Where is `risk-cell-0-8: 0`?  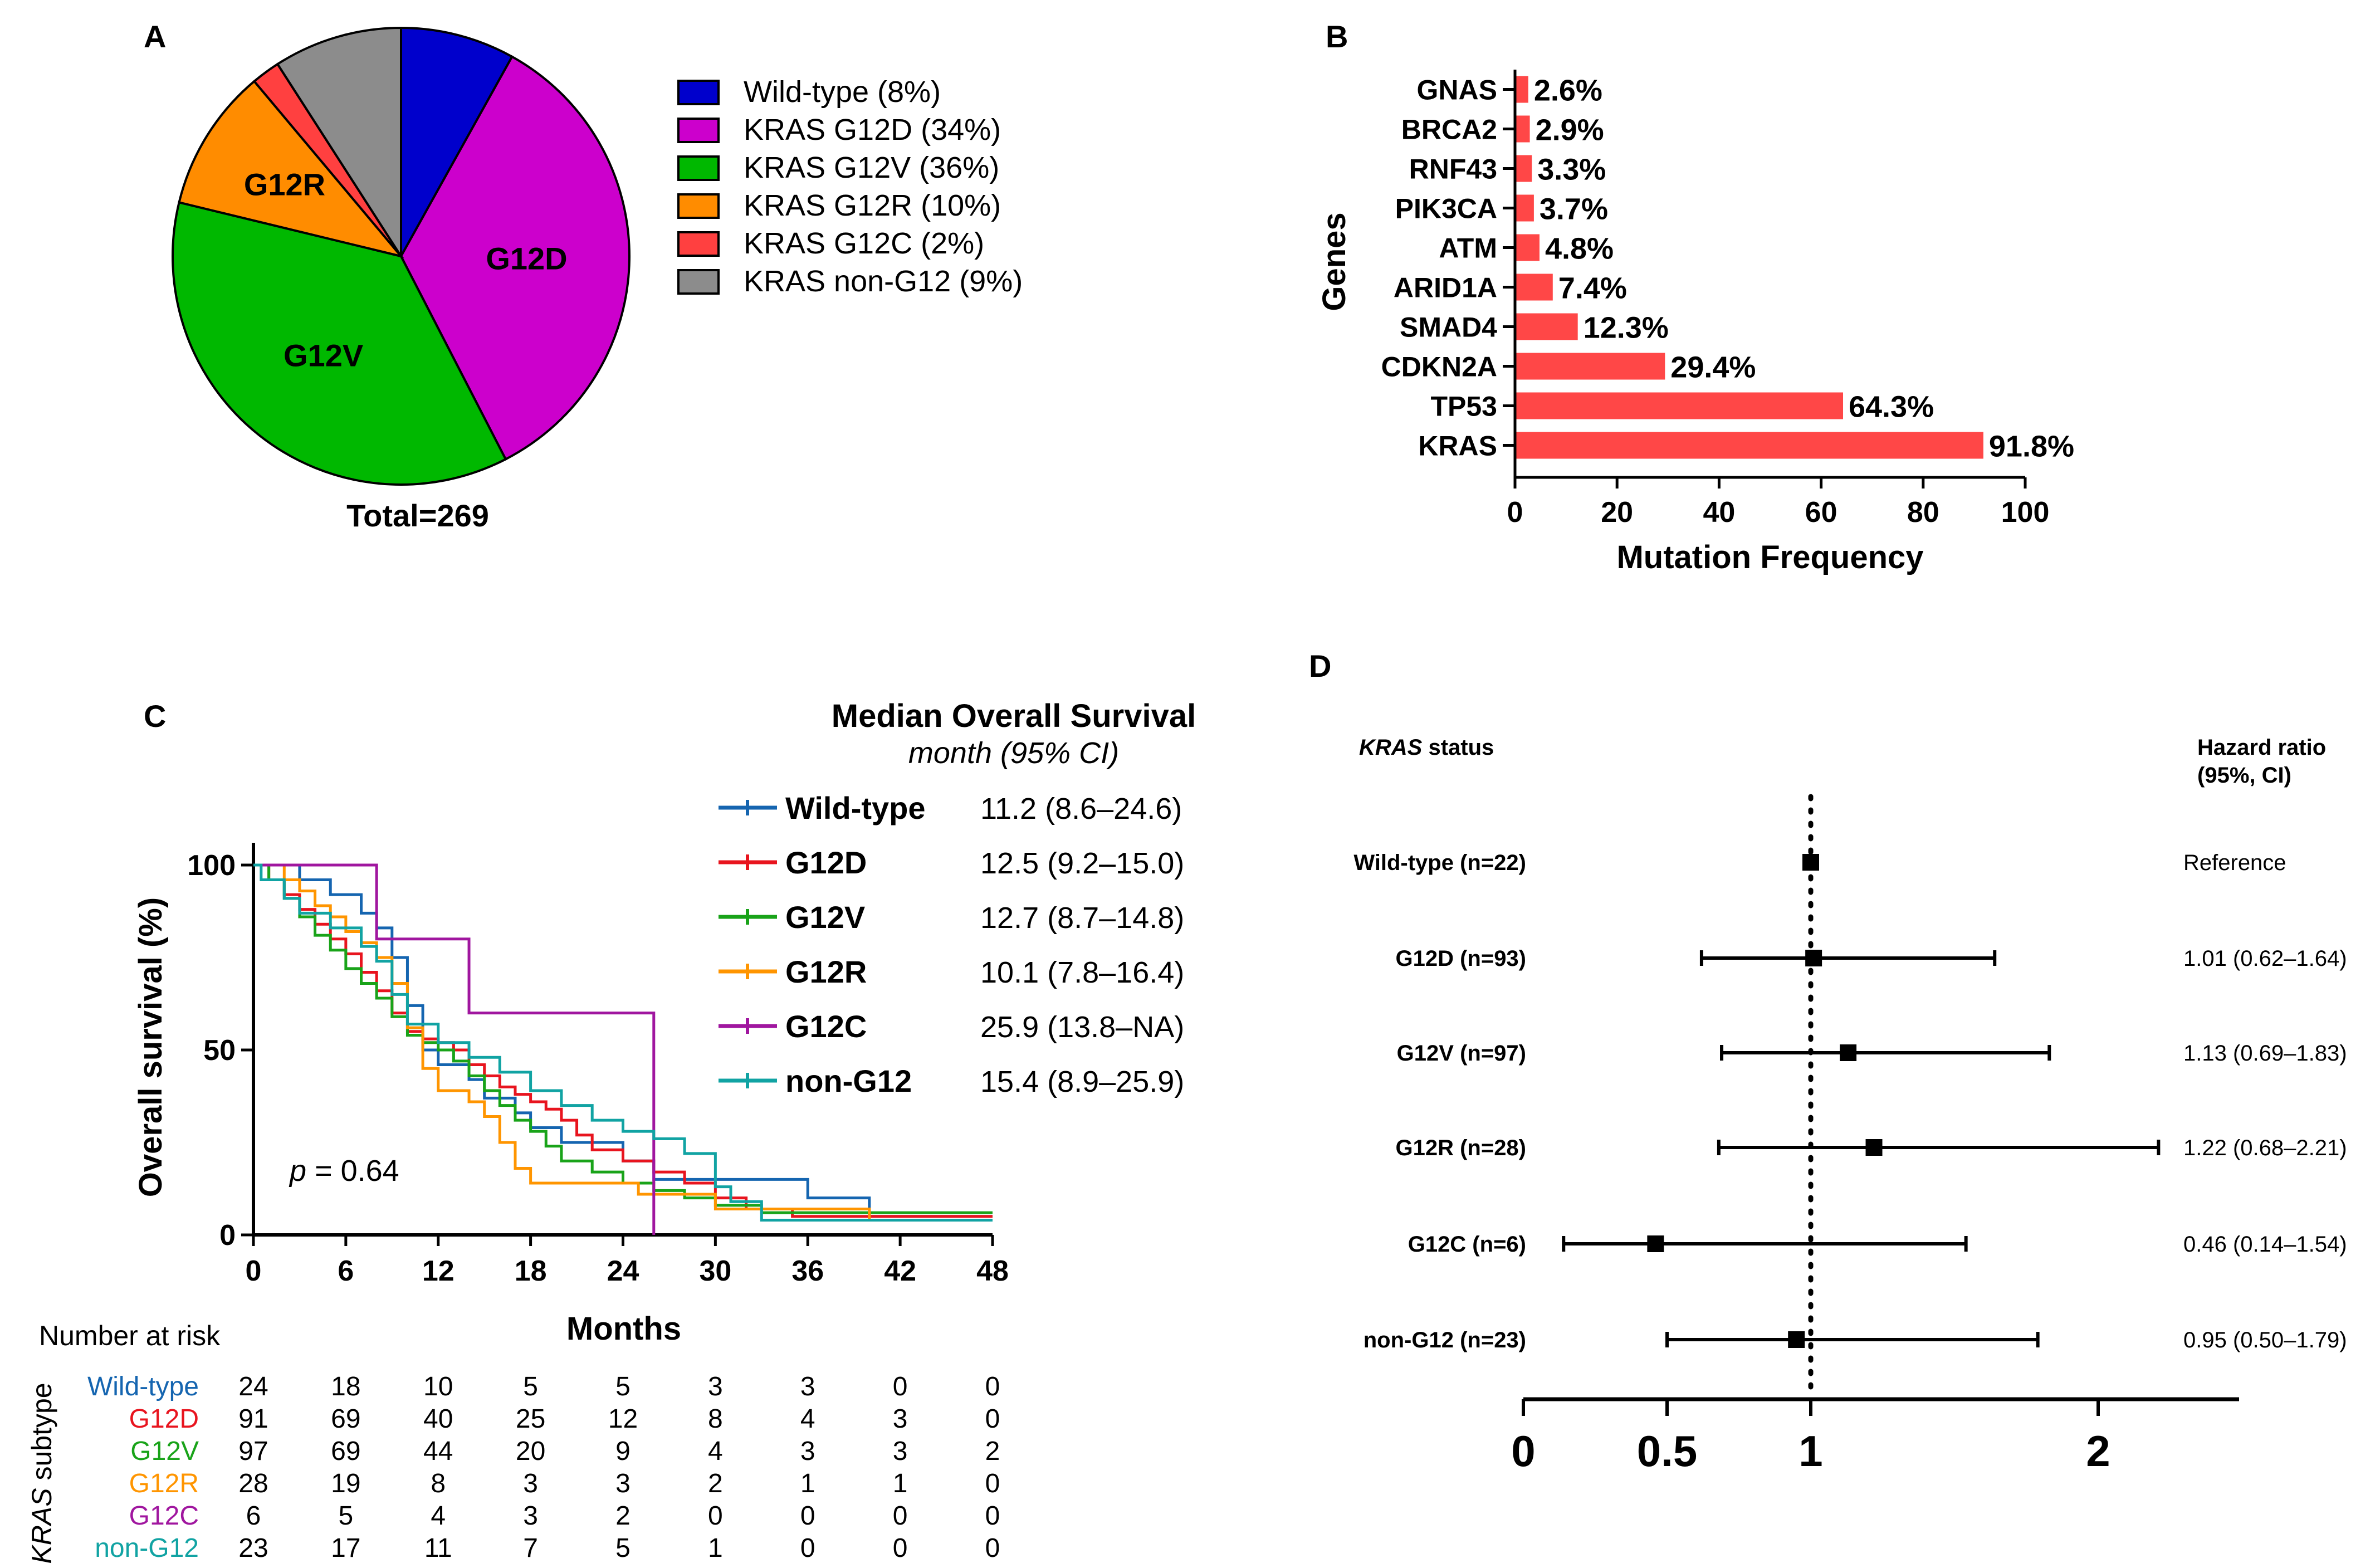
risk-cell-0-8: 0 is located at coordinates (992, 1386).